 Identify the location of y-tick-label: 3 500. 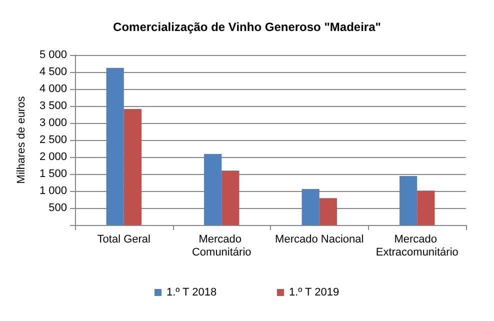
(53, 106).